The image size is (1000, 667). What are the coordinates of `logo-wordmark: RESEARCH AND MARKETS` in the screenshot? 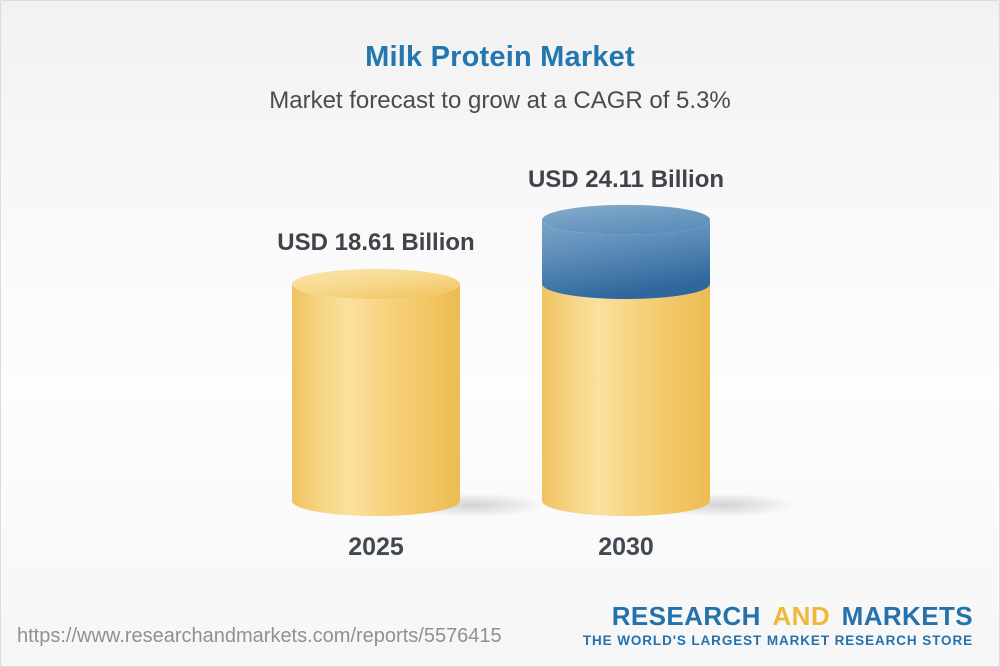 It's located at (778, 616).